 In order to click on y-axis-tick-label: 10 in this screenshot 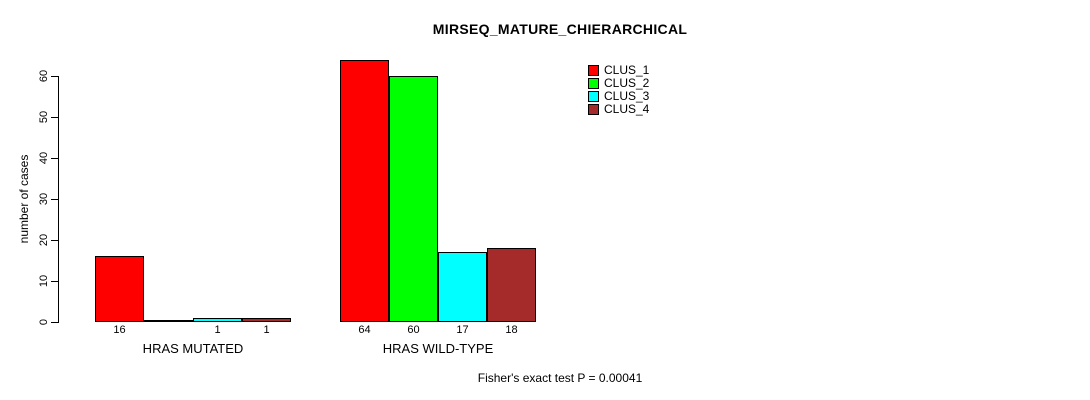, I will do `click(44, 281)`.